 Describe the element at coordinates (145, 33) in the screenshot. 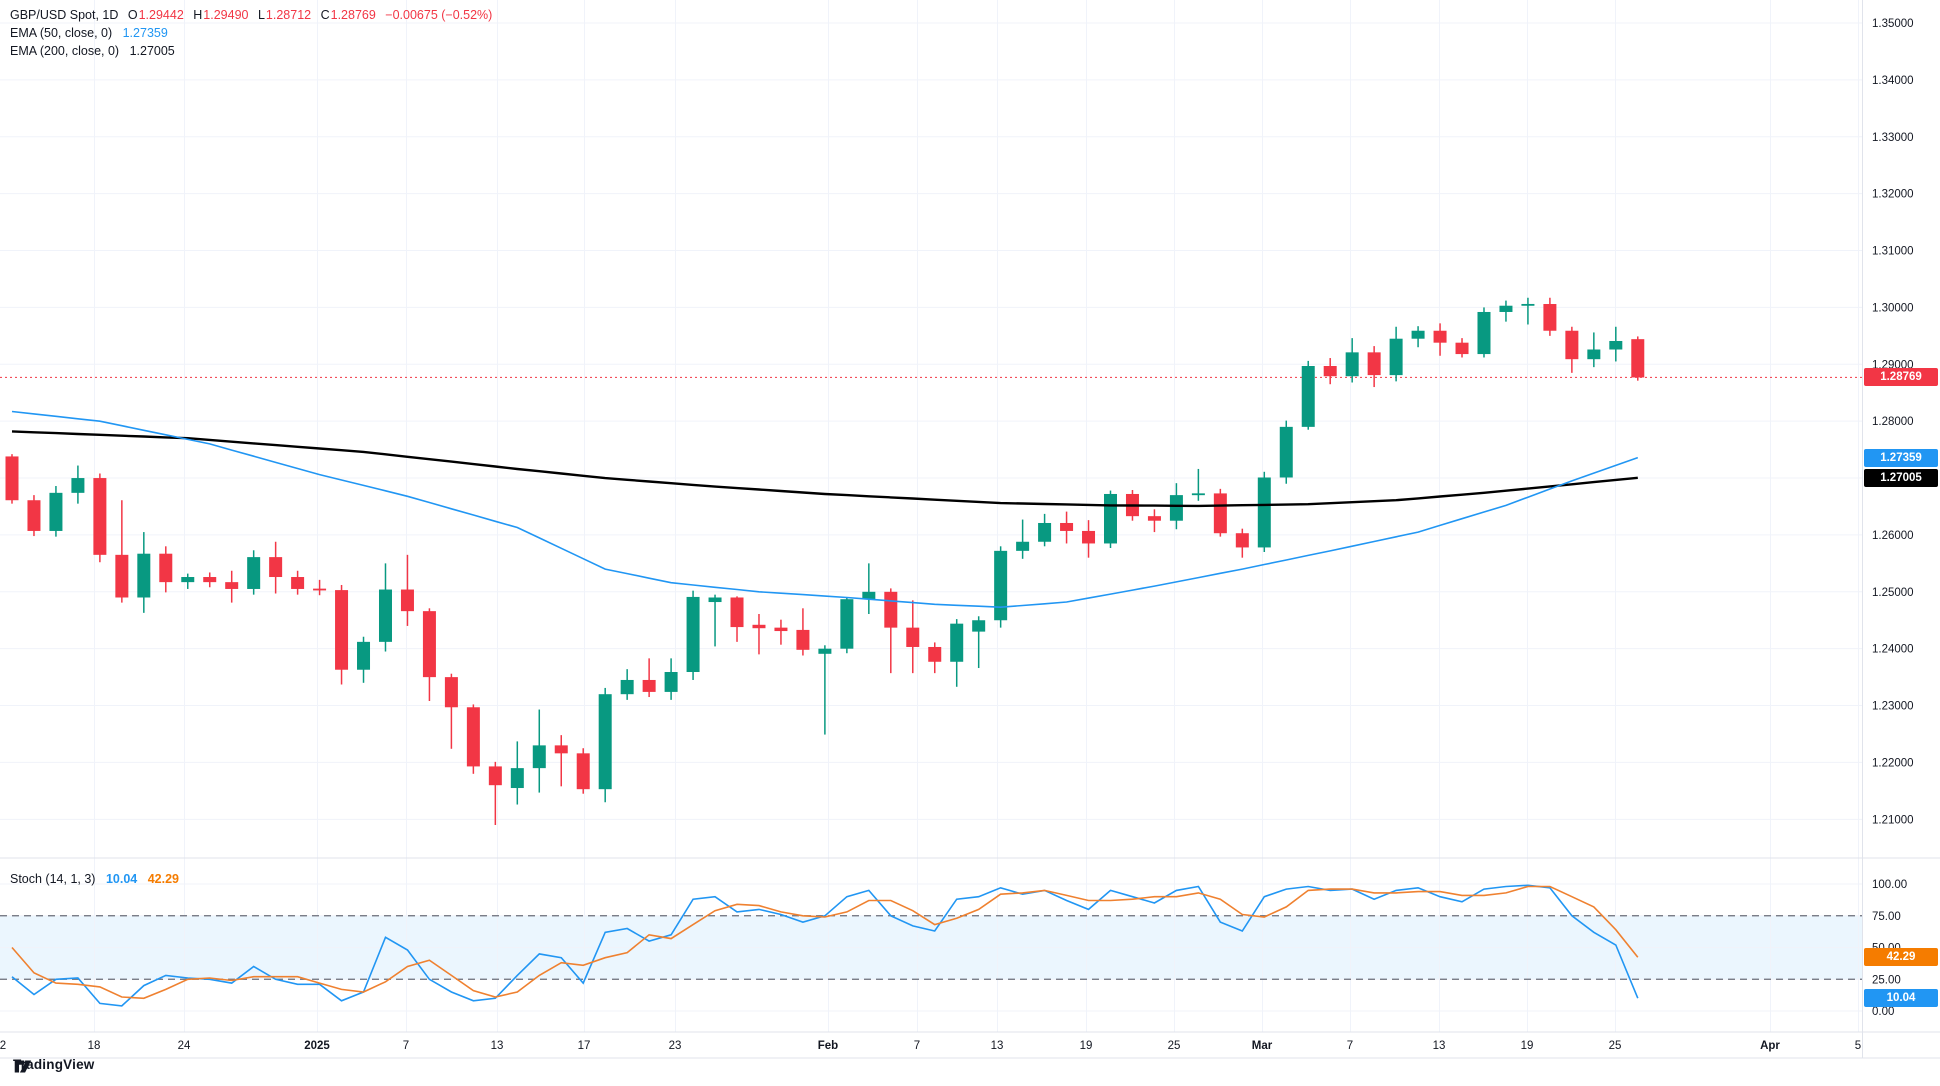

I see `ema50-value: 1.27359` at that location.